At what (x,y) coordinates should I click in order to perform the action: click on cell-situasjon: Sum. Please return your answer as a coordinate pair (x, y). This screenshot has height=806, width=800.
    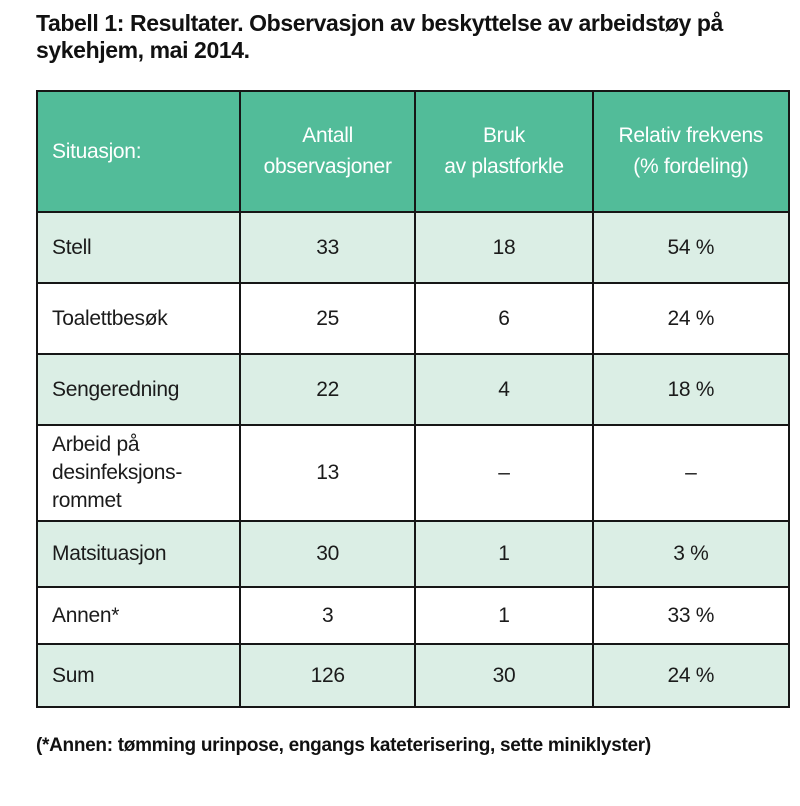
    Looking at the image, I should click on (138, 676).